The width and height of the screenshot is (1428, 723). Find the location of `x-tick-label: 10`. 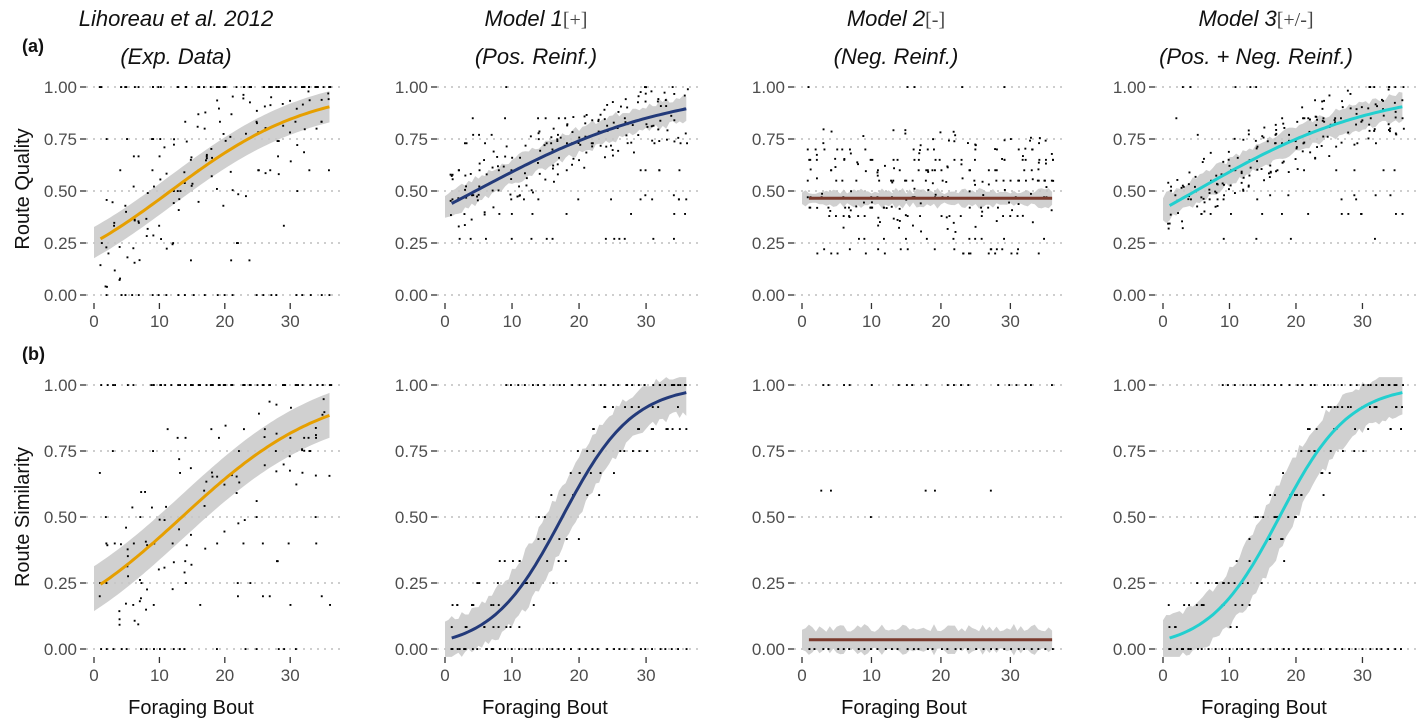

x-tick-label: 10 is located at coordinates (159, 321).